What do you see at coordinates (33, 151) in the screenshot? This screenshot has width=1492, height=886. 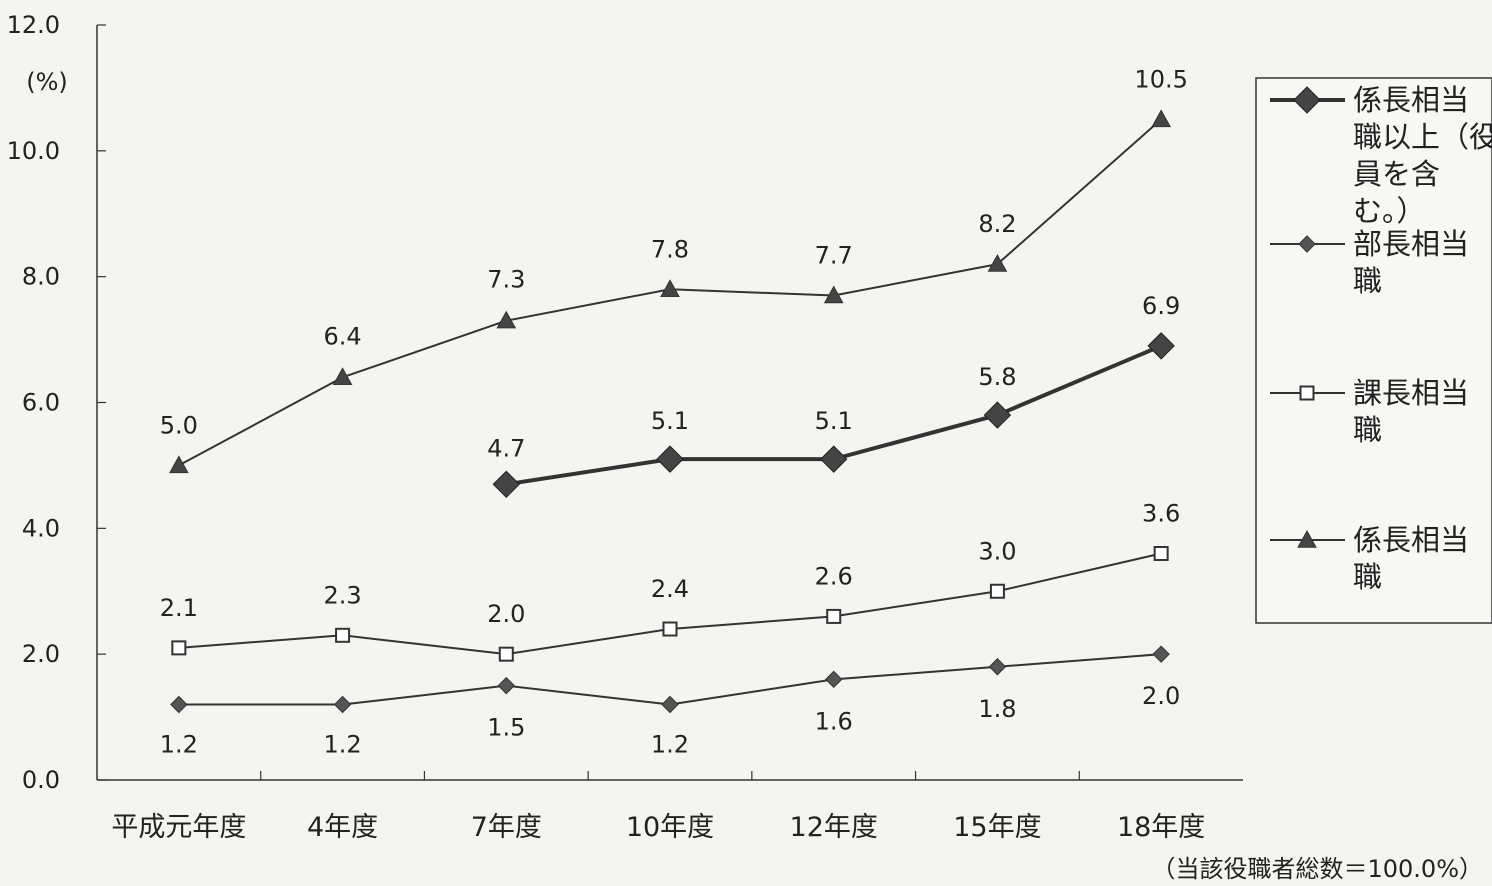 I see `y-tick-label: 10.0` at bounding box center [33, 151].